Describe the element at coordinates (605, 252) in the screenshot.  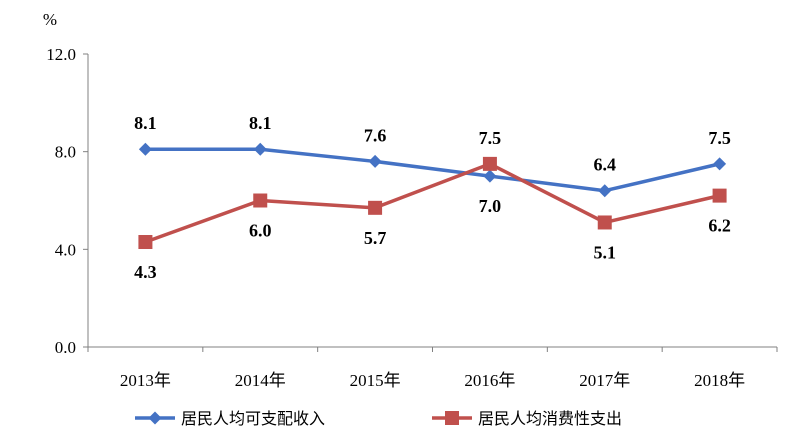
I see `data-label: 5.1` at that location.